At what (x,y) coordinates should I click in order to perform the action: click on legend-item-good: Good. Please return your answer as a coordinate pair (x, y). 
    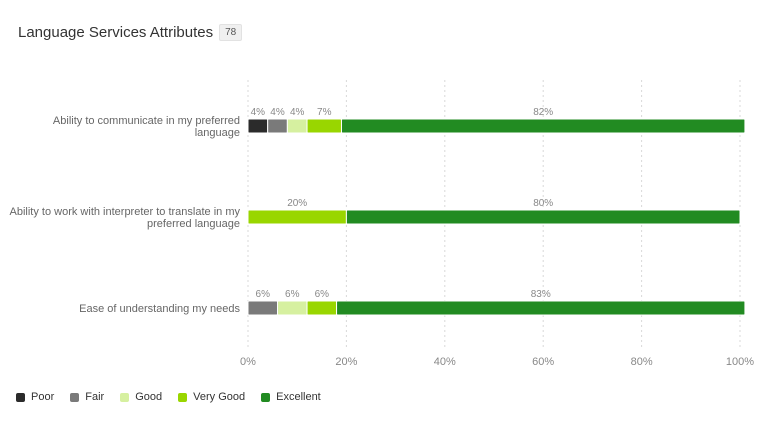
    Looking at the image, I should click on (141, 397).